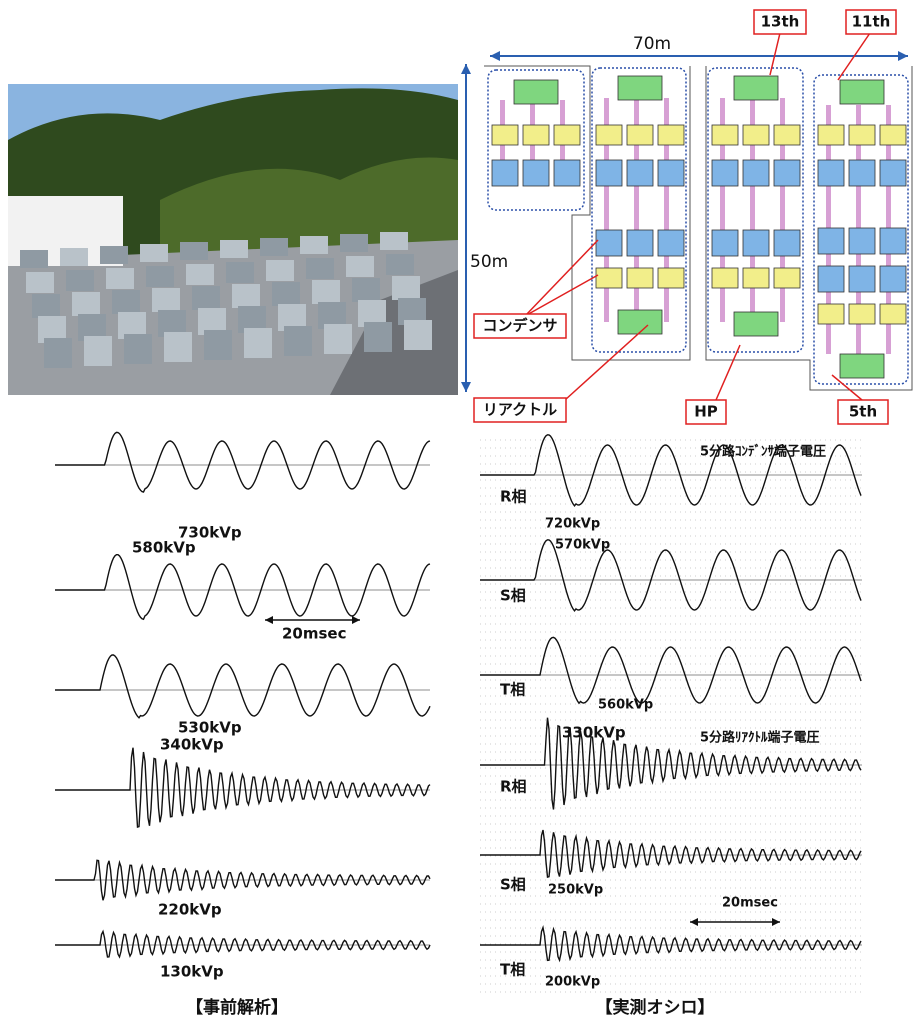  What do you see at coordinates (513, 787) in the screenshot?
I see `phase-label: R相` at bounding box center [513, 787].